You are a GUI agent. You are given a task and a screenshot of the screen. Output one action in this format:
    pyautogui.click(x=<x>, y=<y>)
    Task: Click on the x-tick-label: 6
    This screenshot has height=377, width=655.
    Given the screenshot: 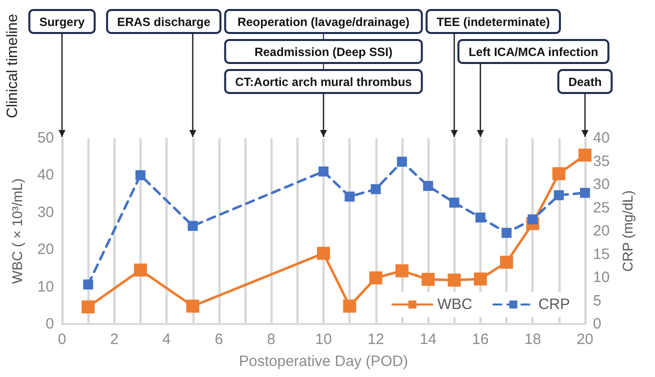 What is the action you would take?
    pyautogui.click(x=219, y=339)
    